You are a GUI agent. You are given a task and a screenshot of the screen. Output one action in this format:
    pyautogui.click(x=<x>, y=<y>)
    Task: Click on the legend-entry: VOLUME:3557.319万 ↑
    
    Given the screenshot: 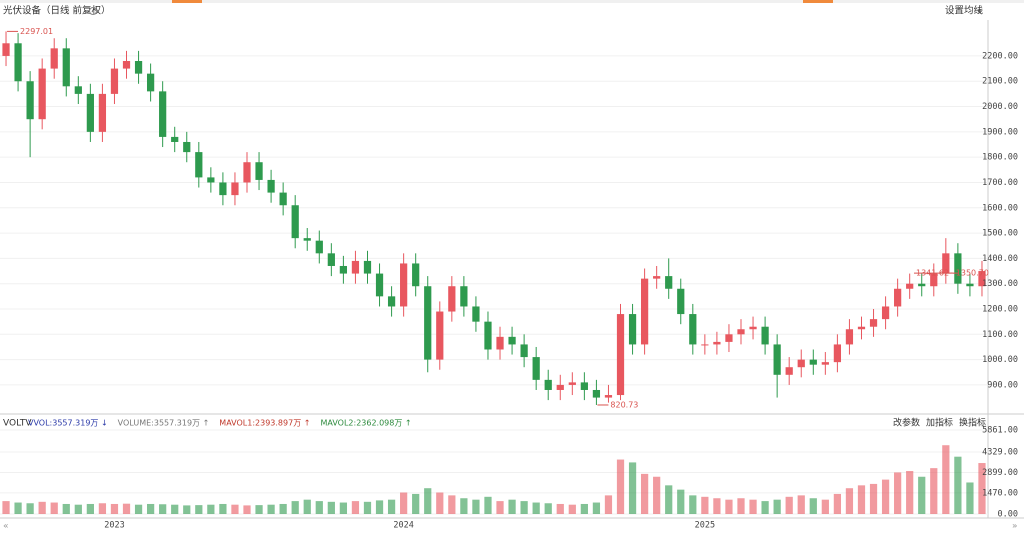 What is the action you would take?
    pyautogui.click(x=164, y=423)
    